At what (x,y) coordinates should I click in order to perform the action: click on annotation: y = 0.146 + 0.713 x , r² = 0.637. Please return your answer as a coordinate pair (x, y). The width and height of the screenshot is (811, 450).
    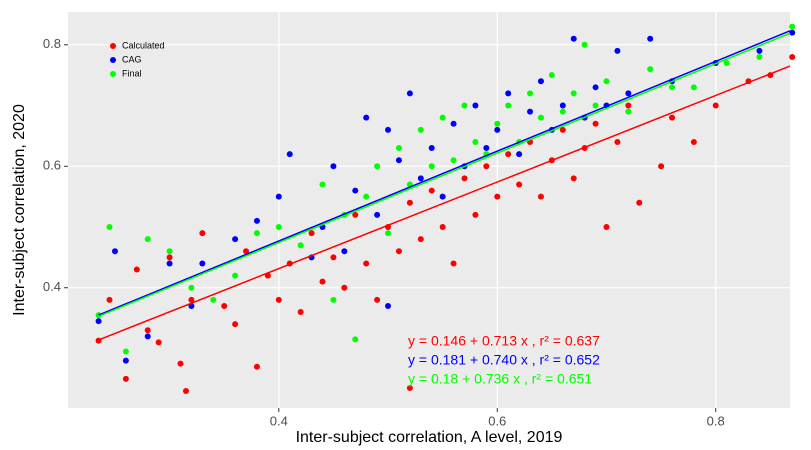
    Looking at the image, I should click on (504, 341).